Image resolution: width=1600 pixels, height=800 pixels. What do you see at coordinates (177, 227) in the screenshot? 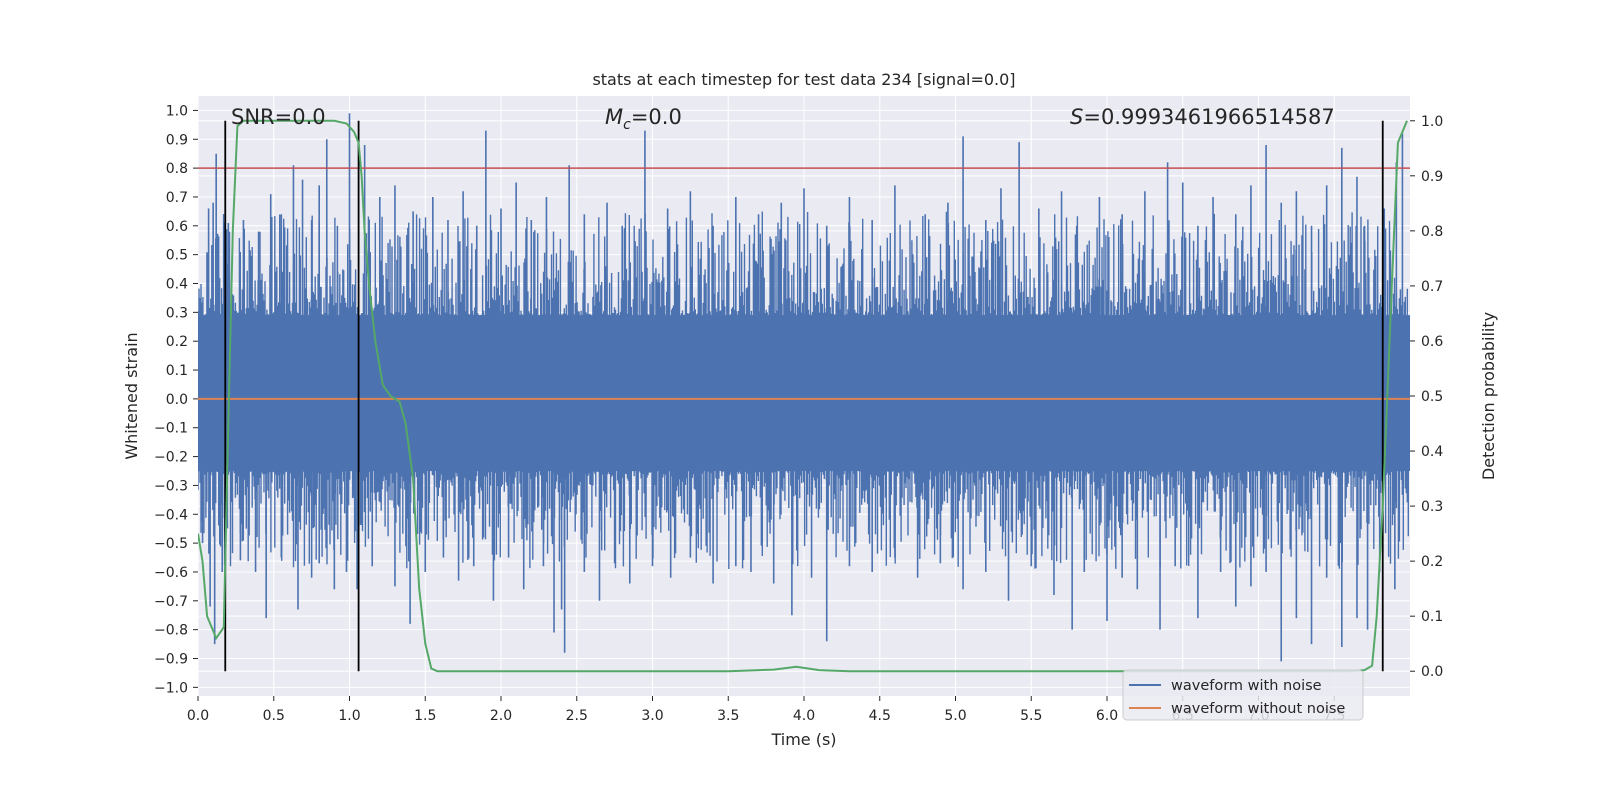
I see `y-tick-label: 0.6` at bounding box center [177, 227].